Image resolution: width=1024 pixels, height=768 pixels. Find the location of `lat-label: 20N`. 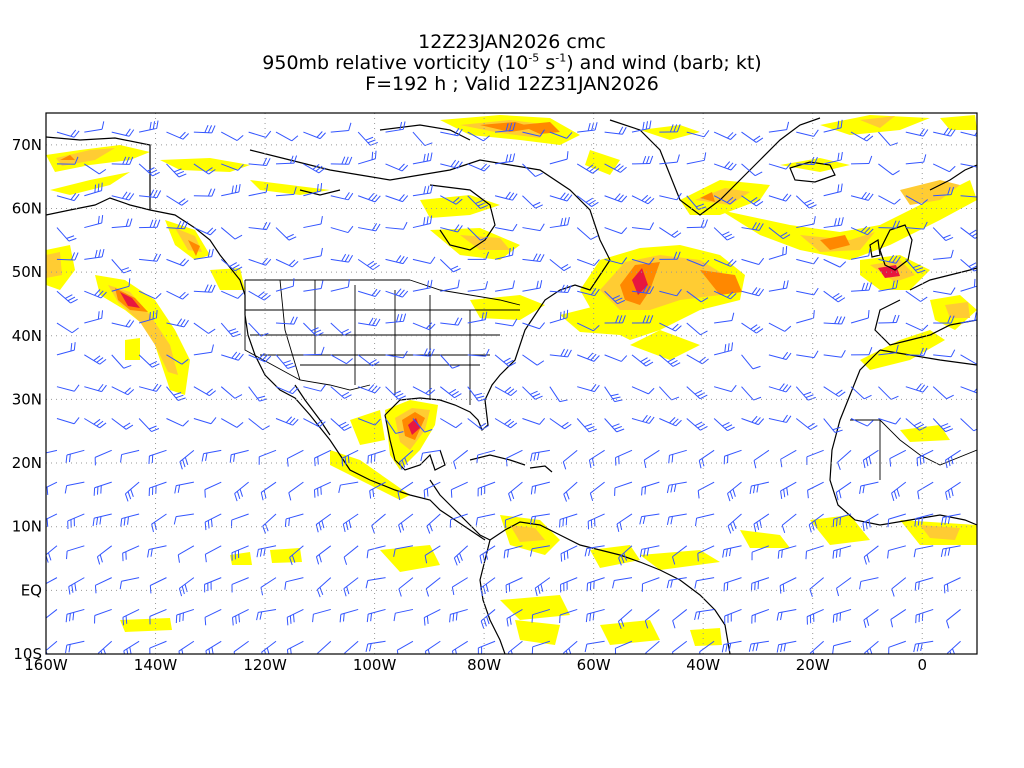

lat-label: 20N is located at coordinates (27, 463).